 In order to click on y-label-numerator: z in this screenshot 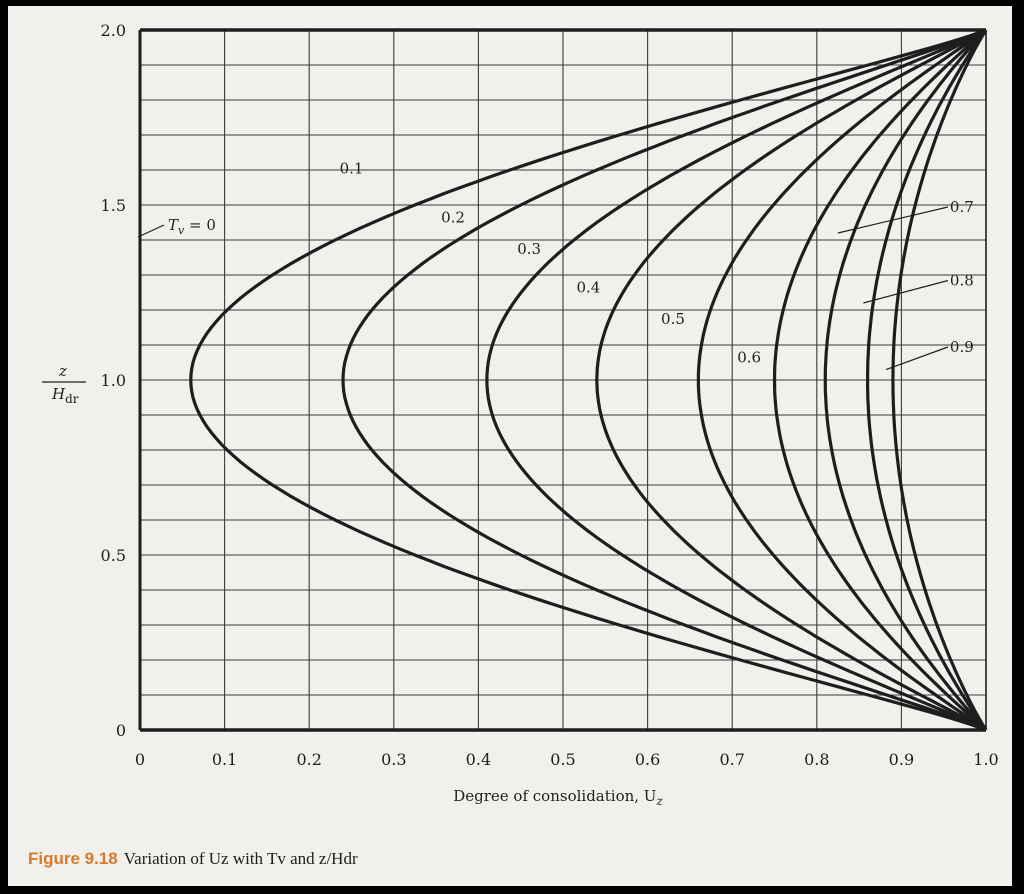, I will do `click(62, 371)`.